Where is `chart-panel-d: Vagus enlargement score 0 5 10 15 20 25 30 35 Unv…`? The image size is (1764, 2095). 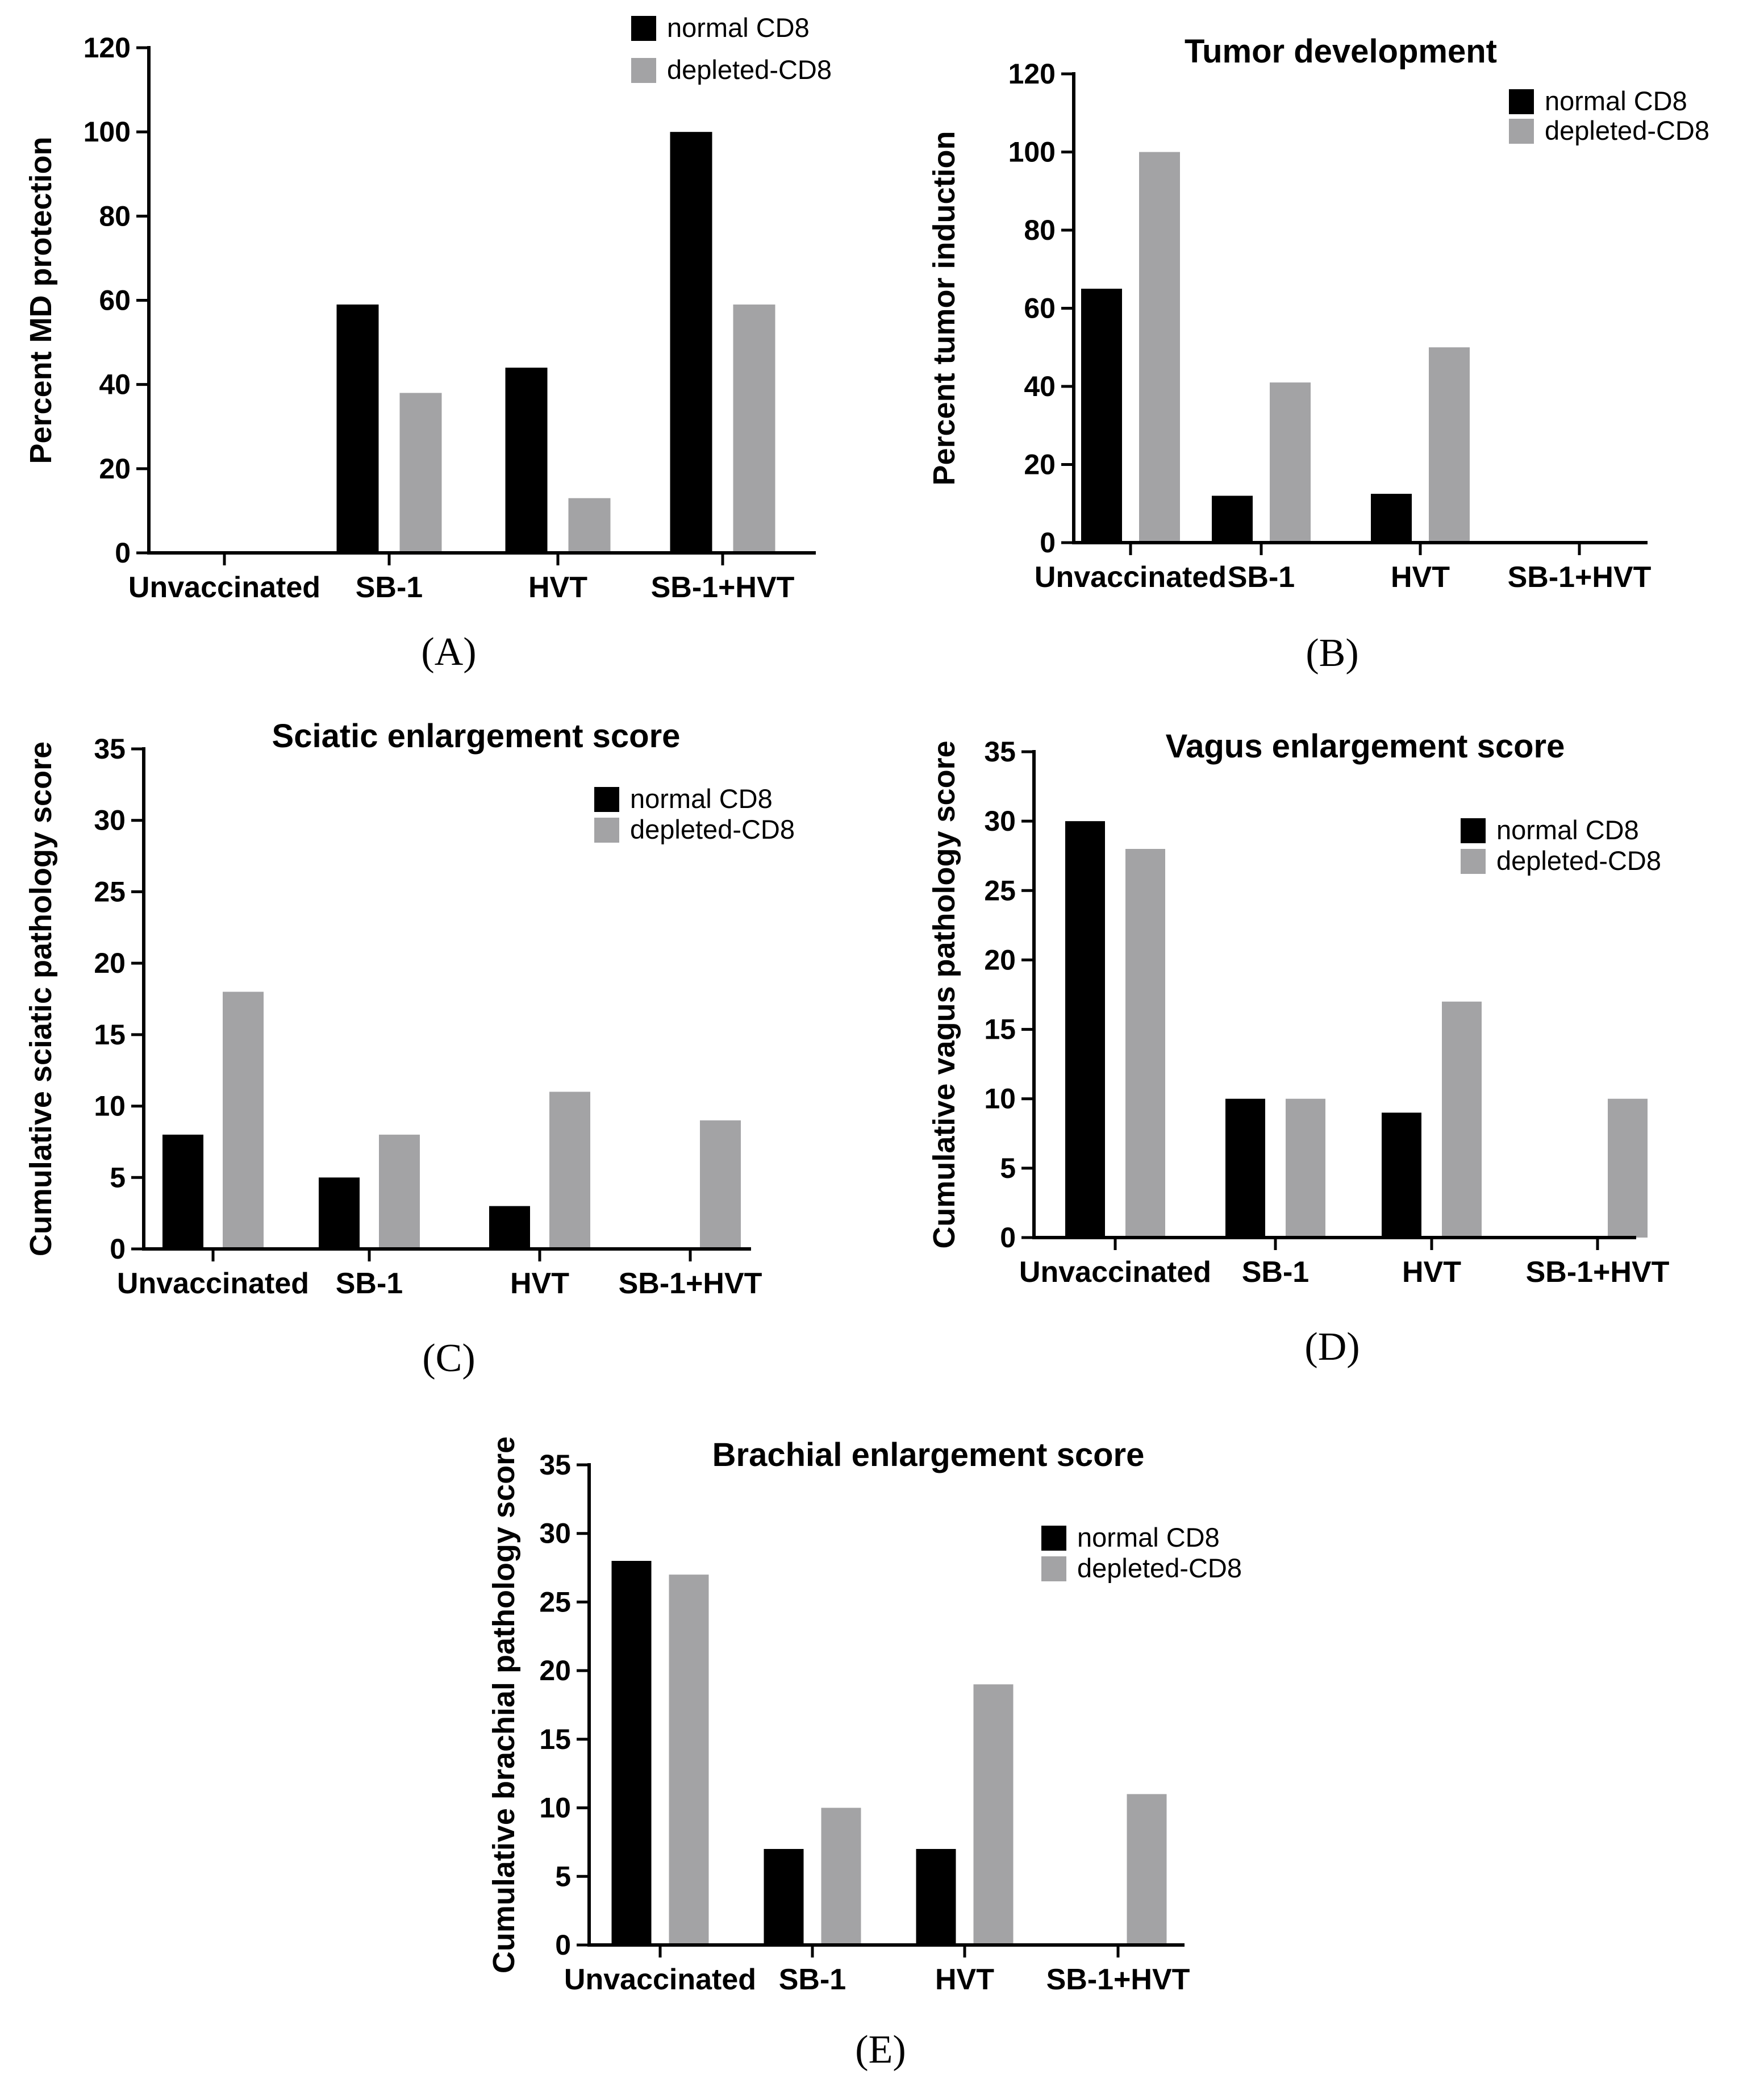
chart-panel-d: Vagus enlargement score 0 5 10 15 20 25 30 35 Unv… is located at coordinates (1298, 1048).